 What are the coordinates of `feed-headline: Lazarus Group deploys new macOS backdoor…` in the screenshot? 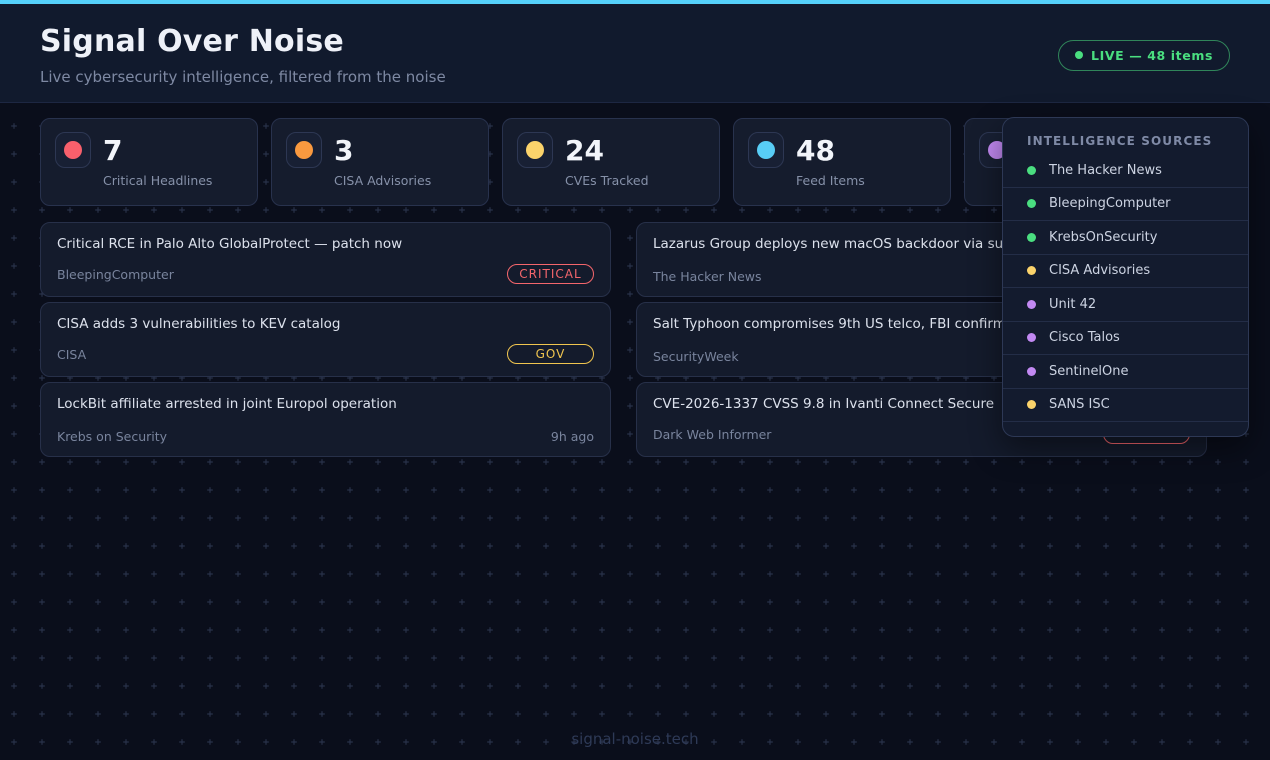 It's located at (863, 244).